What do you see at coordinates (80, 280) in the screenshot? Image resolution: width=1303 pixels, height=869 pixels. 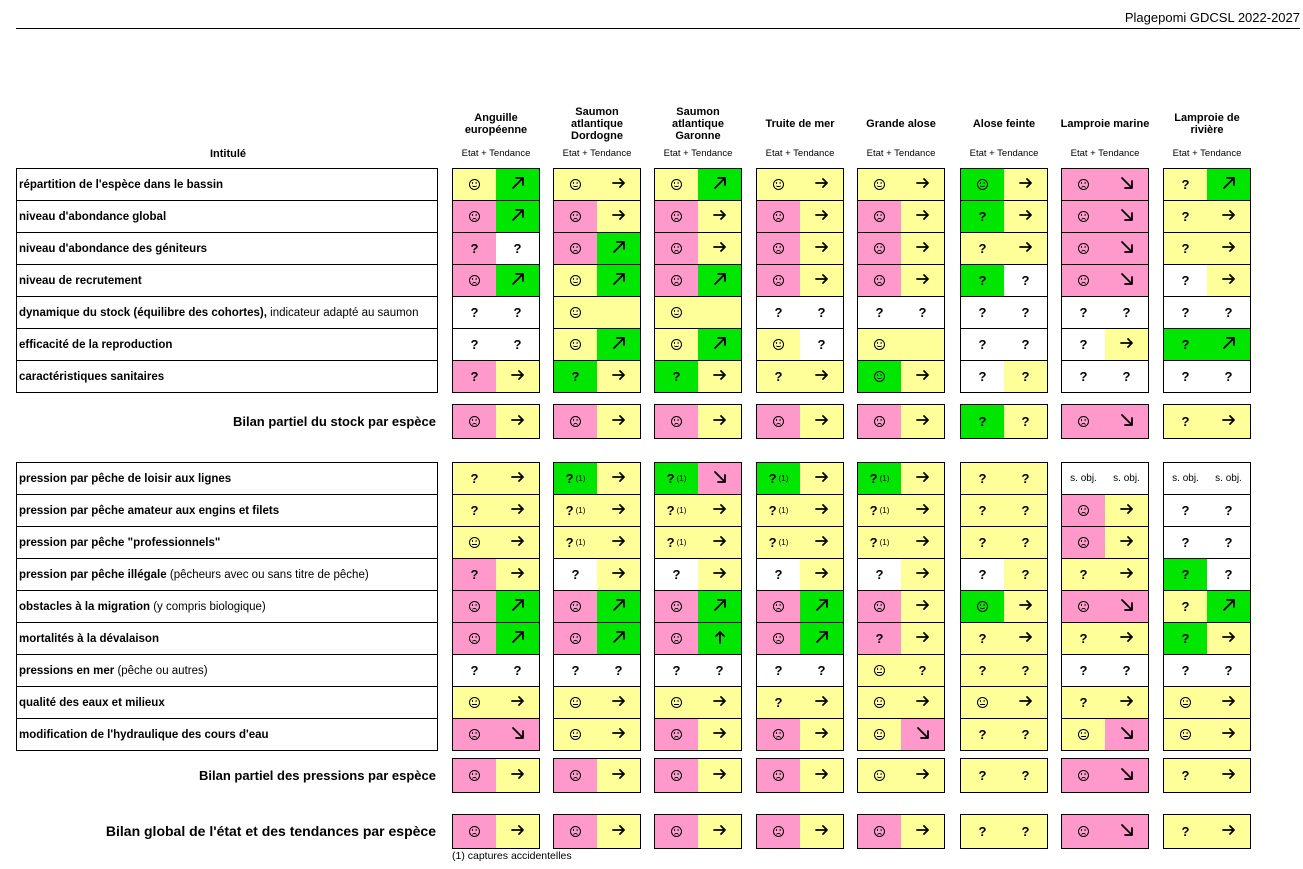 I see `row-label-main: niveau de recrutement` at bounding box center [80, 280].